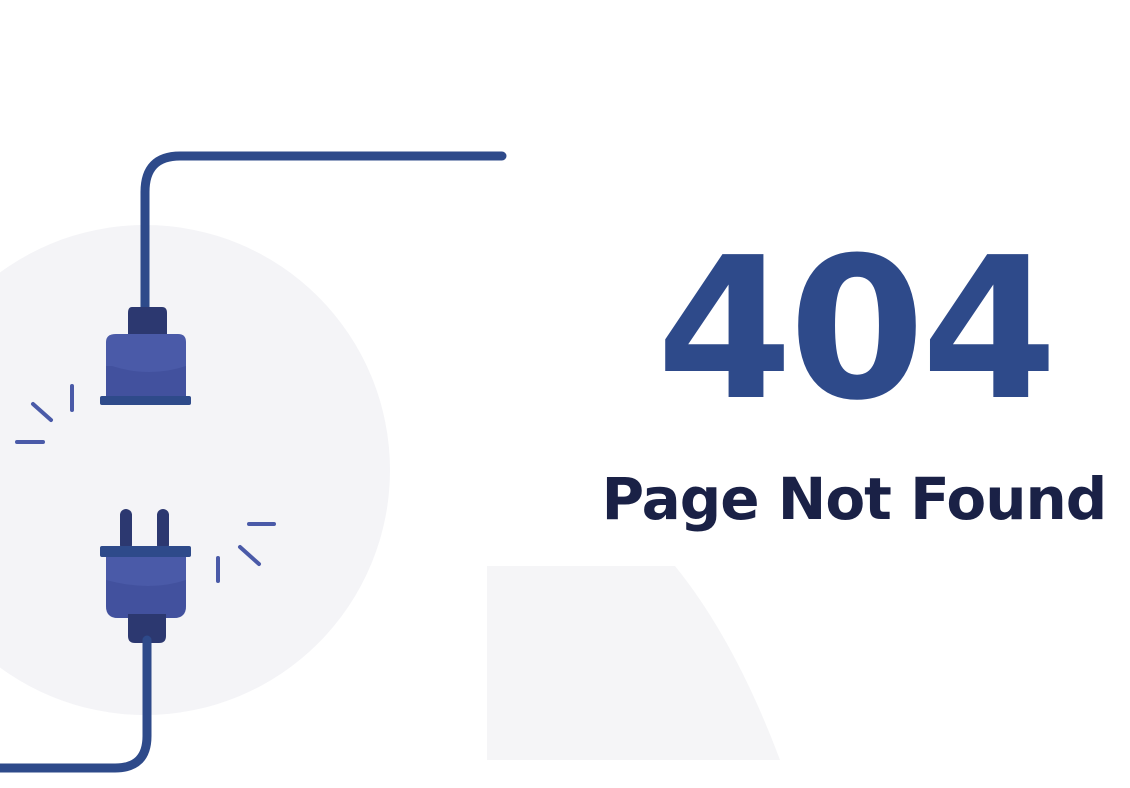  Describe the element at coordinates (145, 356) in the screenshot. I see `power-socket-icon` at that location.